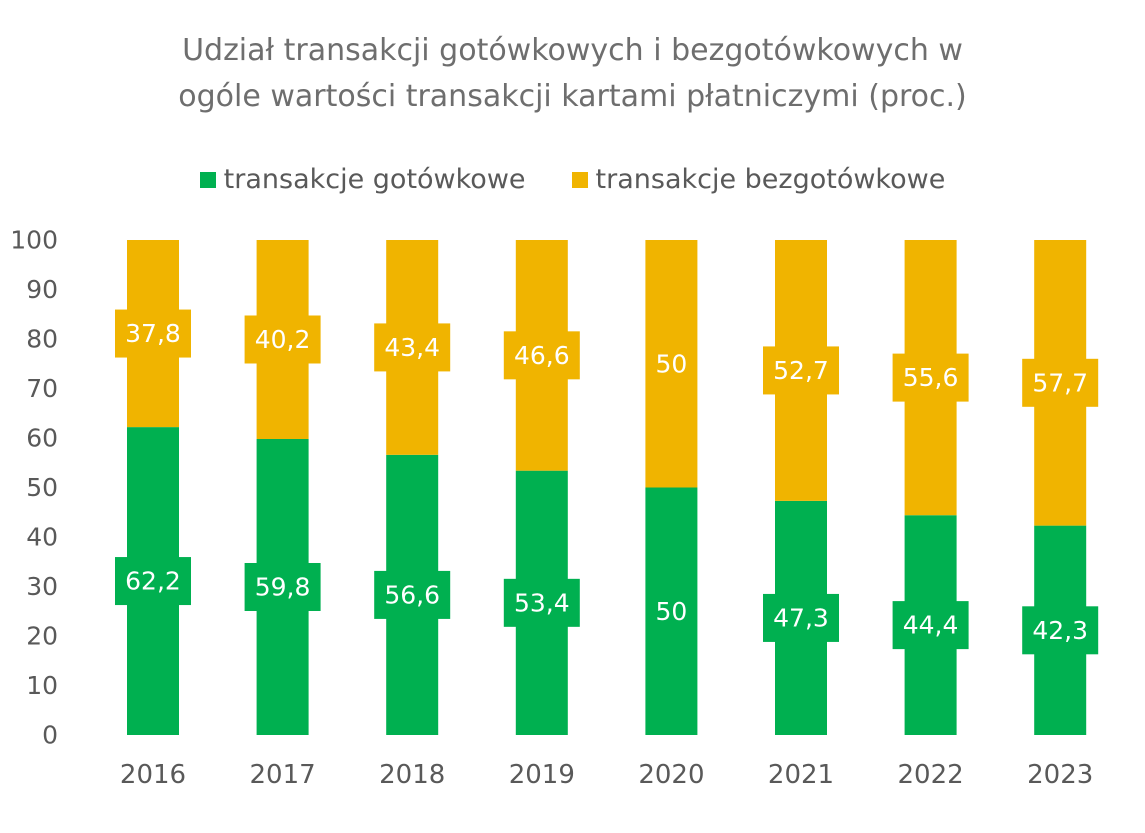 This screenshot has width=1145, height=833. I want to click on y-tick-label: 70, so click(42, 388).